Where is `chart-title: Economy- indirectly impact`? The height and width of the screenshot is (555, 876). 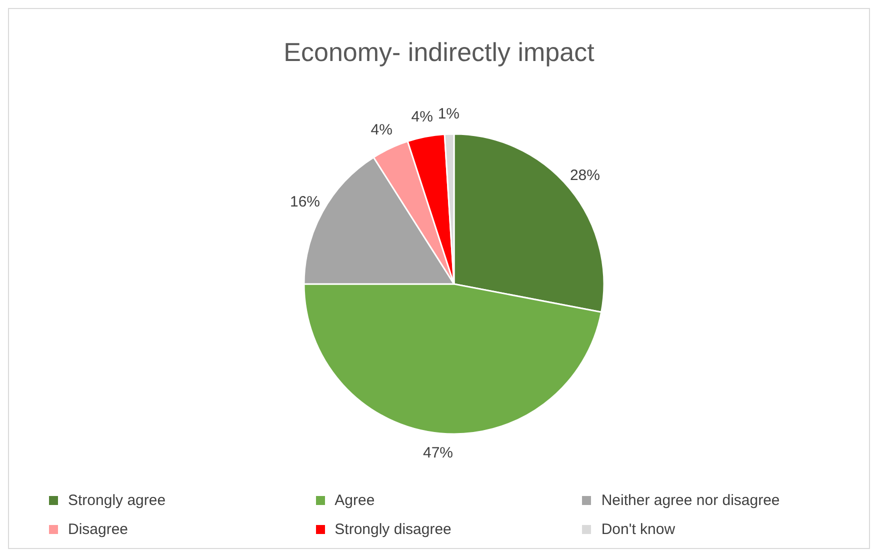
chart-title: Economy- indirectly impact is located at coordinates (439, 52).